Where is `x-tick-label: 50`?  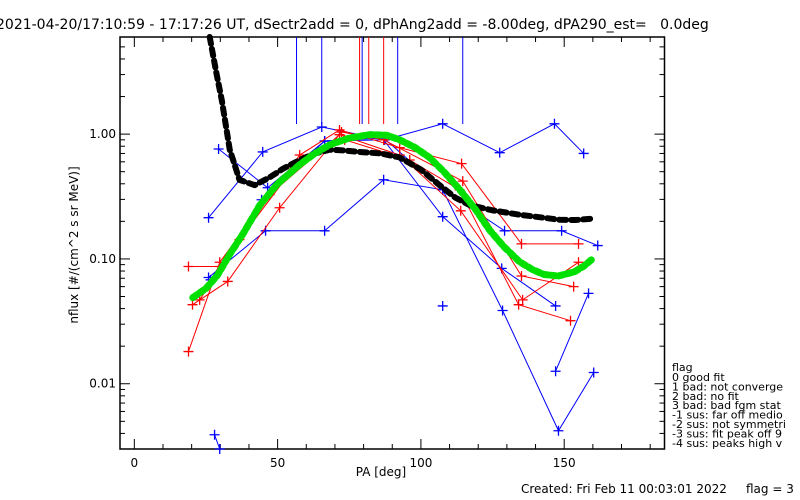
x-tick-label: 50 is located at coordinates (277, 463).